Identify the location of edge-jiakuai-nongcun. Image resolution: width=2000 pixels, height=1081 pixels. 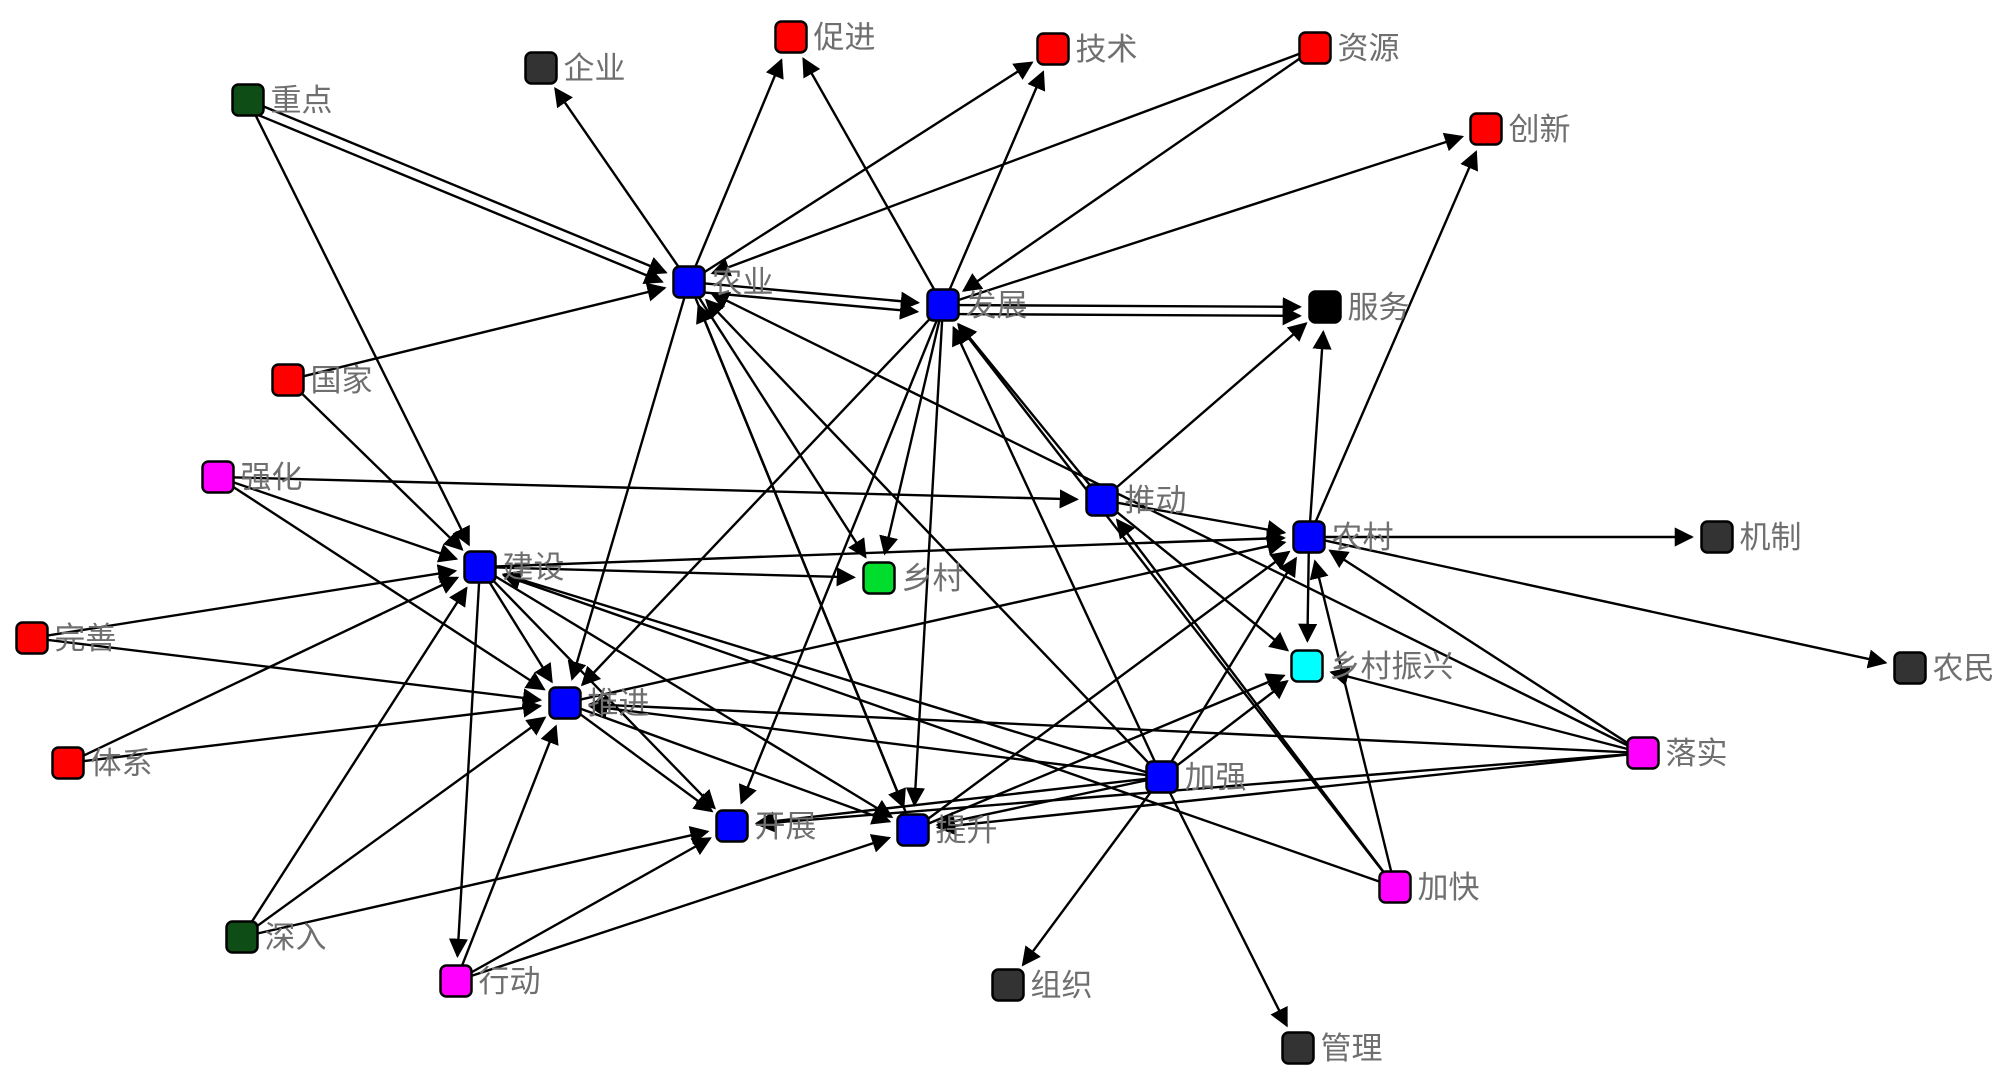
(1351, 717).